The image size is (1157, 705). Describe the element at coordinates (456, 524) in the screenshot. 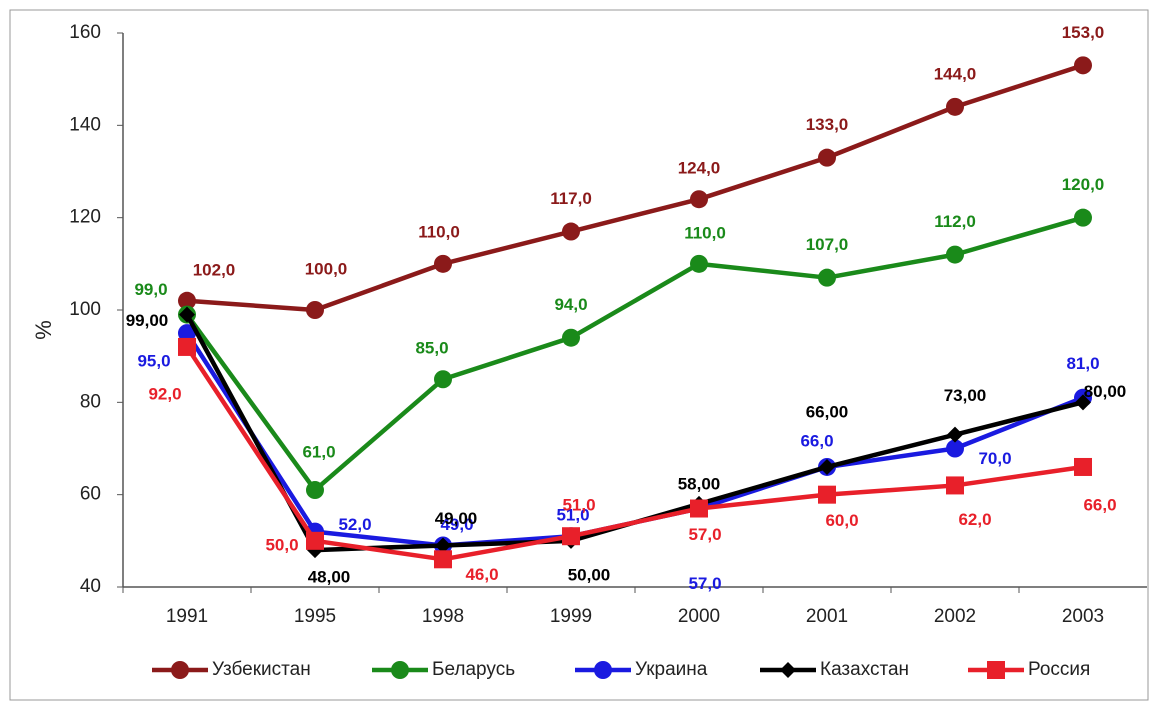

I see `data-label: 49,0` at that location.